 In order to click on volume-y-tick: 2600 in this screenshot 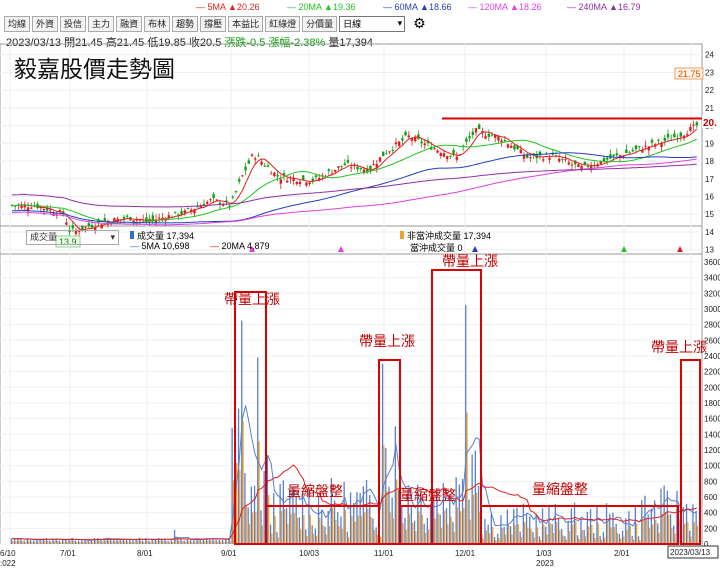, I will do `click(712, 340)`.